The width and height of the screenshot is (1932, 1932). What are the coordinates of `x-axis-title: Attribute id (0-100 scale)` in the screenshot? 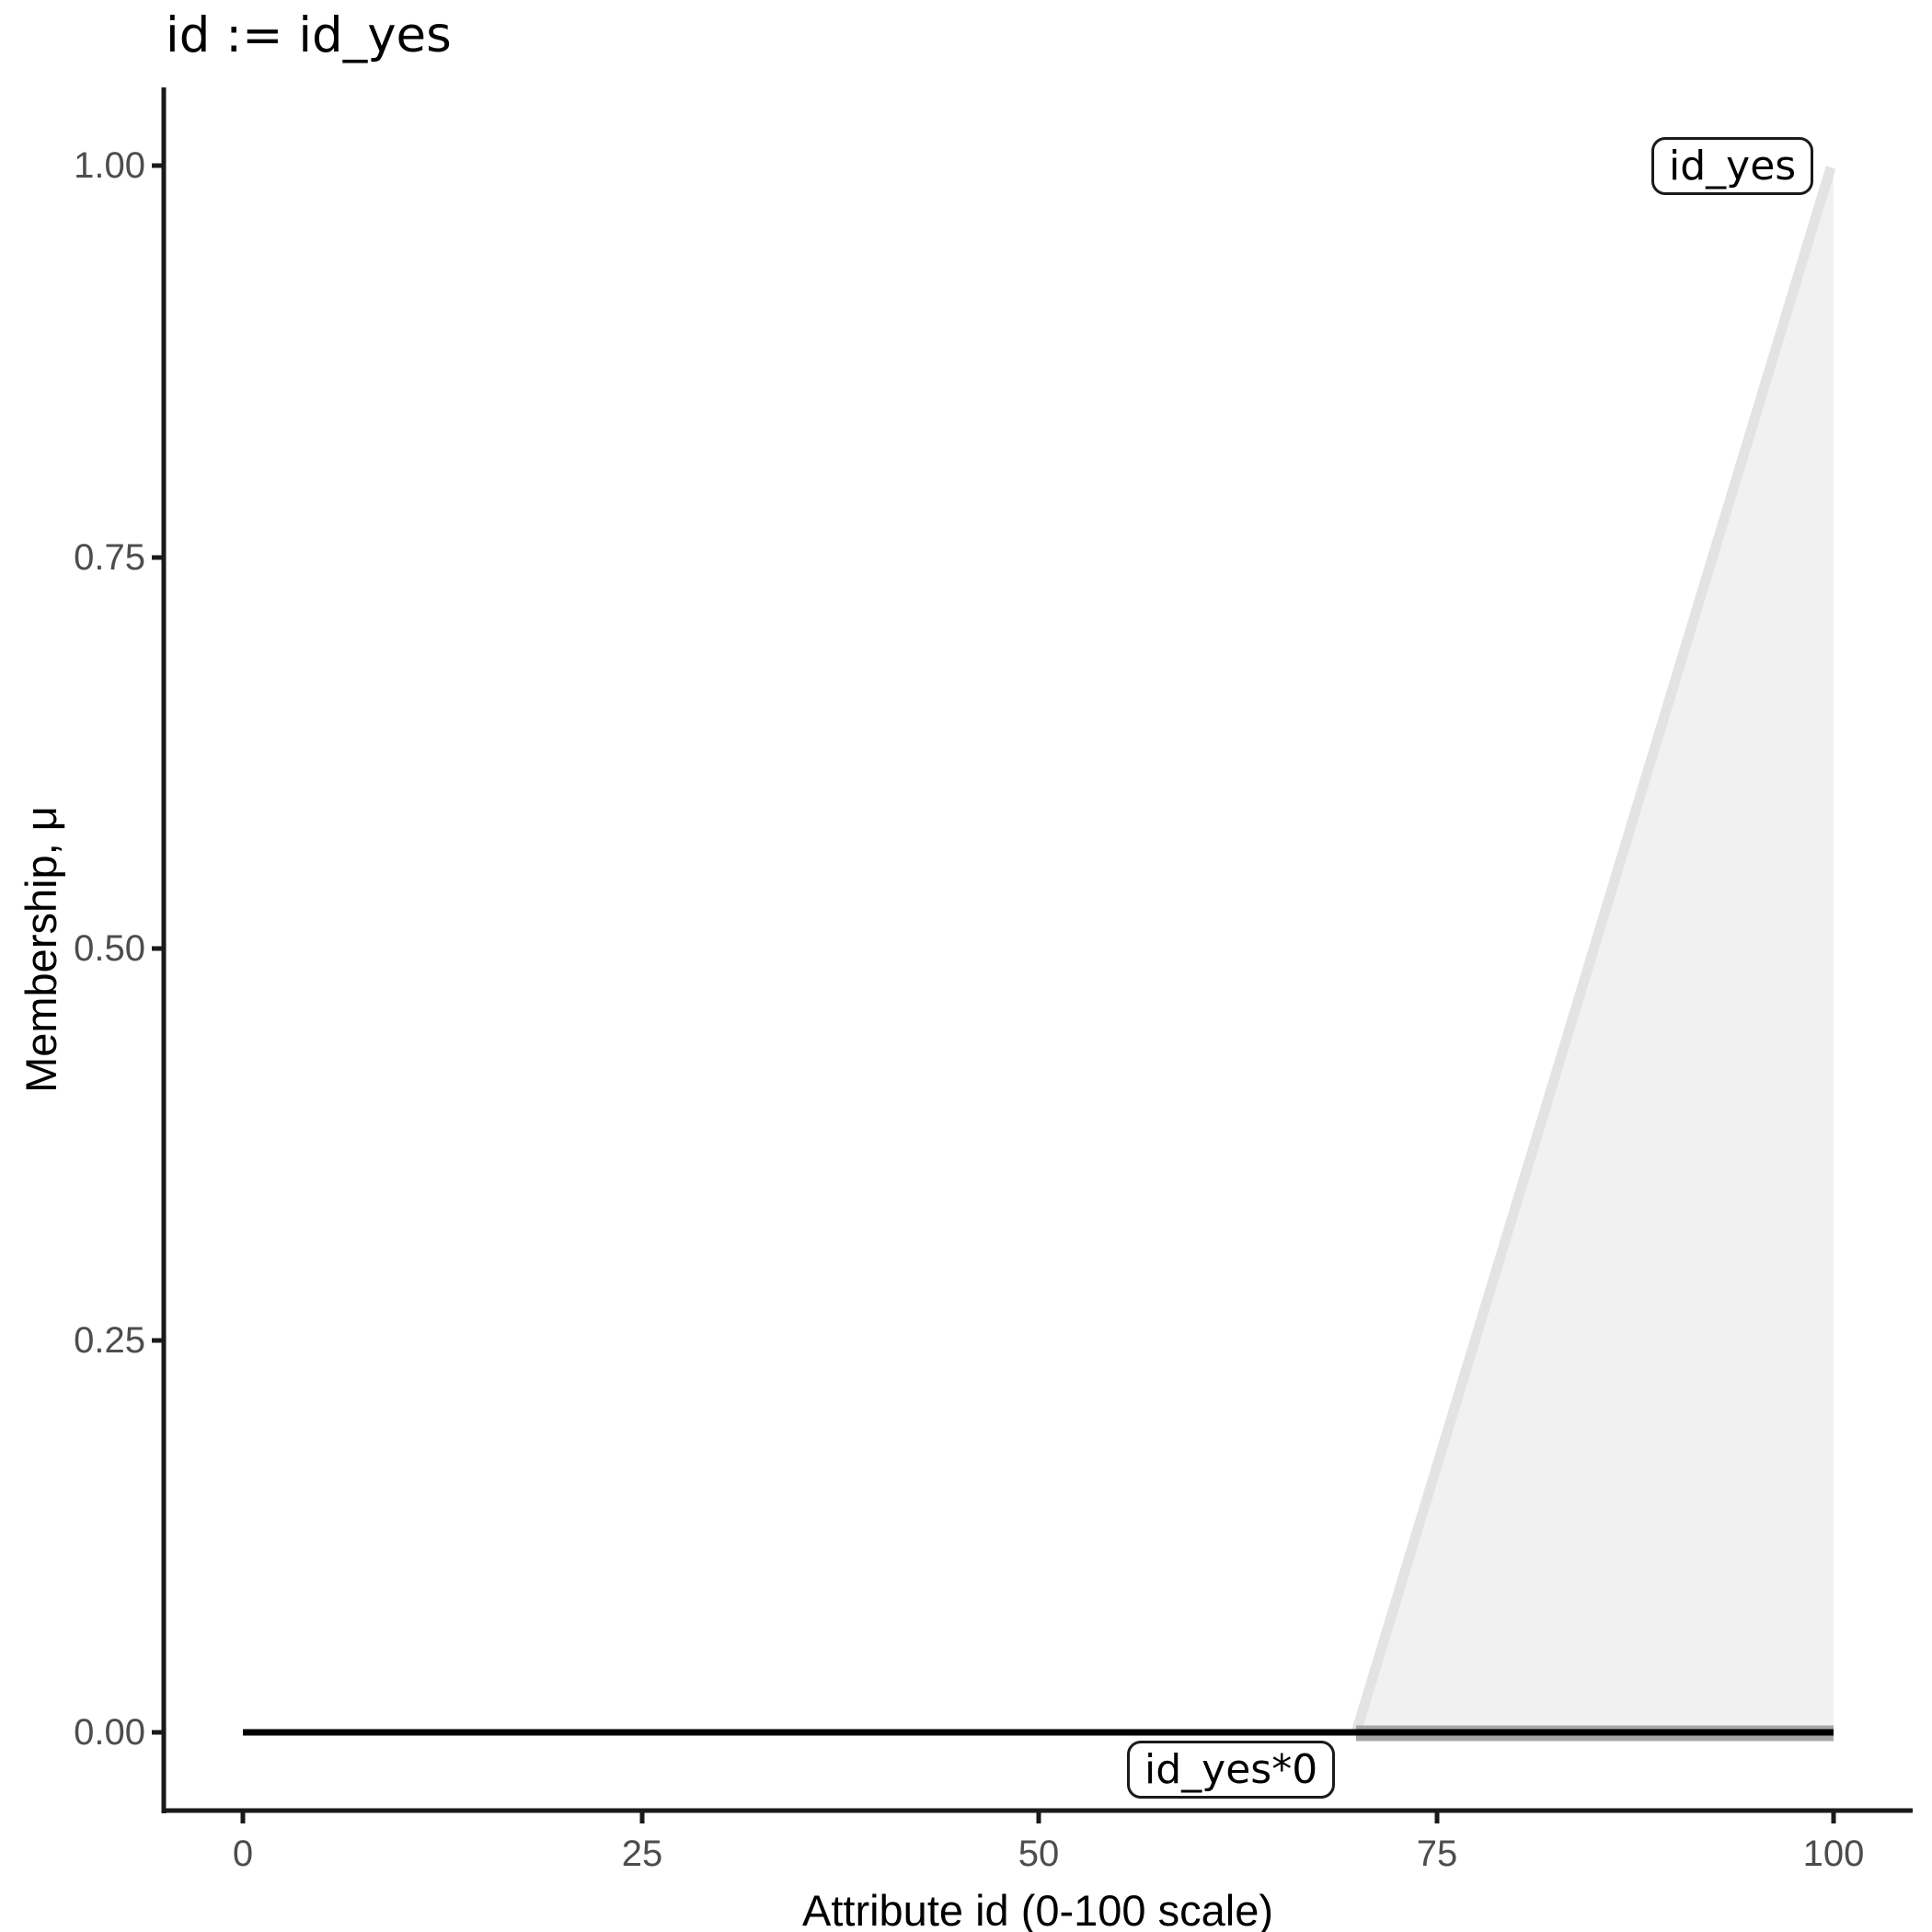 It's located at (1037, 1909).